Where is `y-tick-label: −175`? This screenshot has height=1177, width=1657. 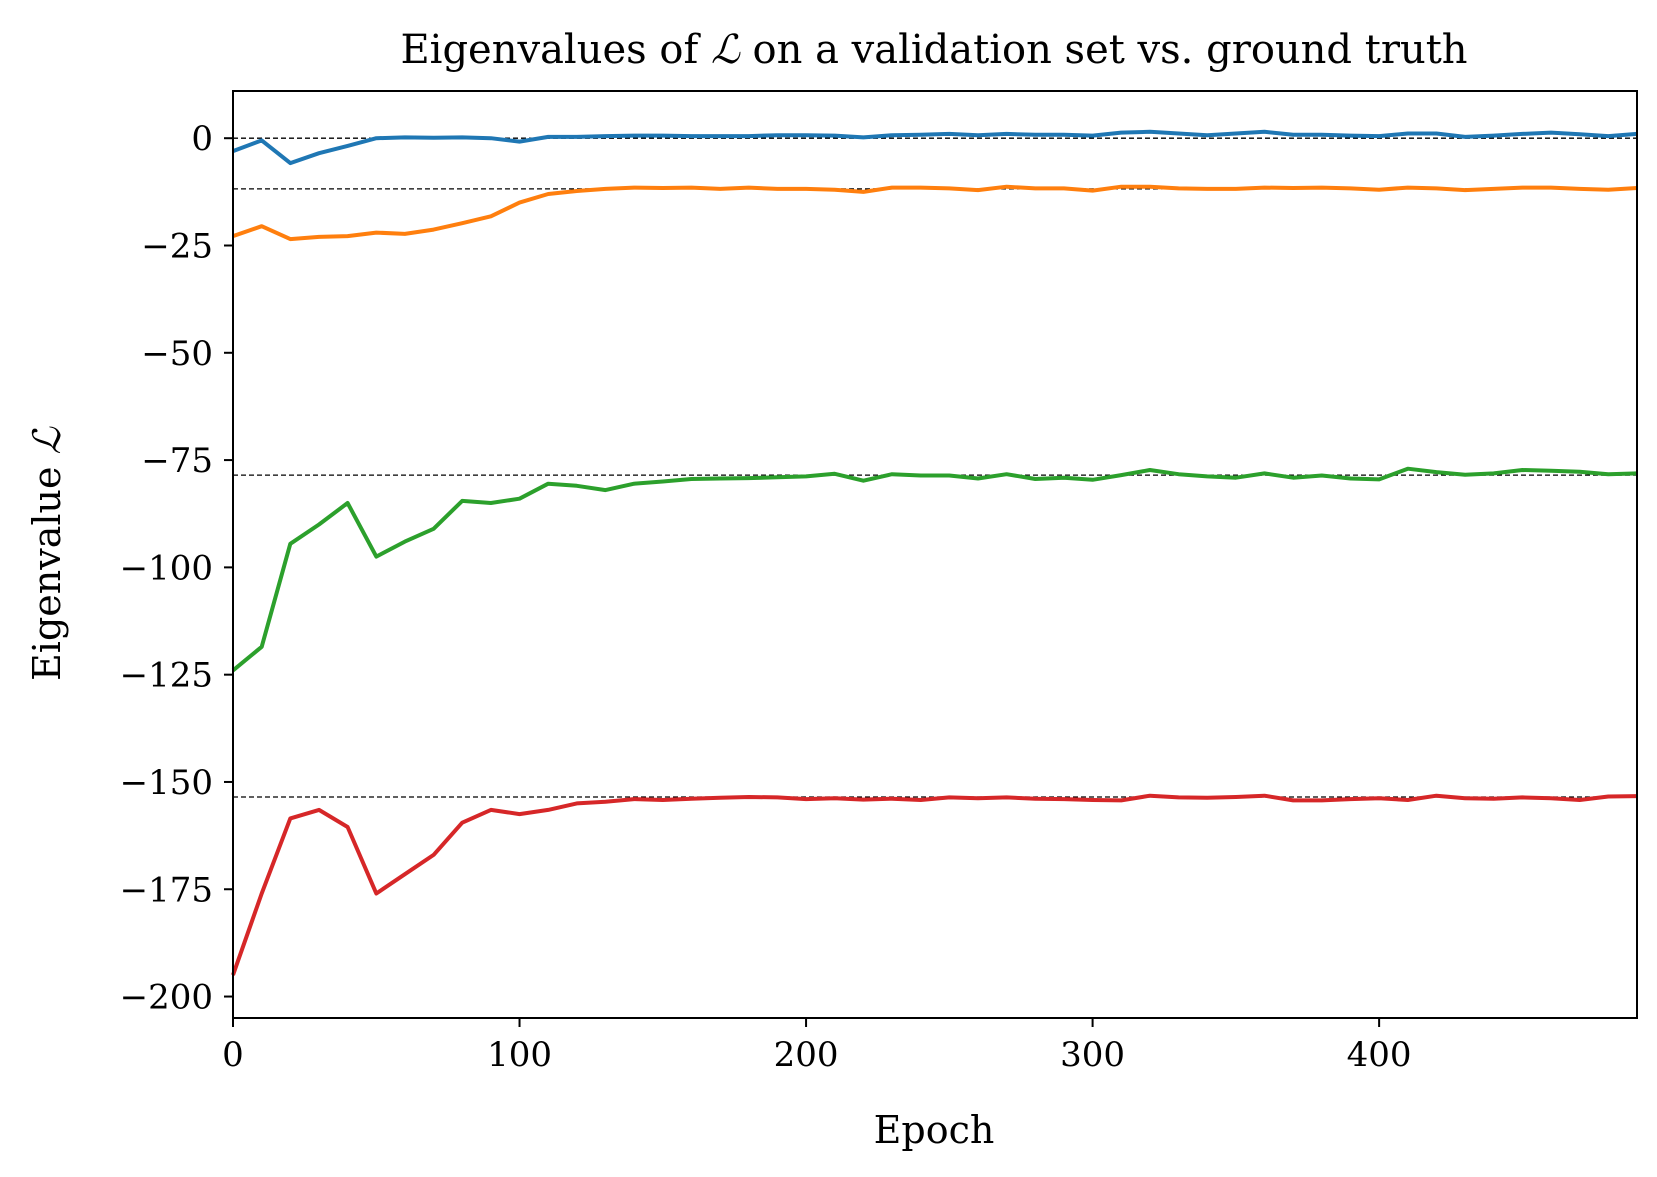
y-tick-label: −175 is located at coordinates (166, 890).